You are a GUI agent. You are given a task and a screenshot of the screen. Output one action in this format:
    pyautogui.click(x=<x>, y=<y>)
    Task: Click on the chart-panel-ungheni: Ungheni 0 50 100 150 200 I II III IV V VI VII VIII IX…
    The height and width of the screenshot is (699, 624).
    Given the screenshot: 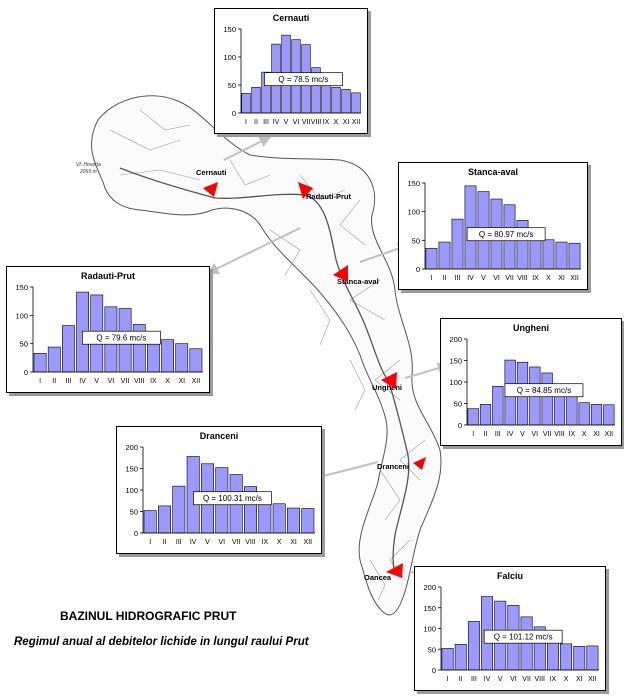 What is the action you would take?
    pyautogui.click(x=531, y=382)
    